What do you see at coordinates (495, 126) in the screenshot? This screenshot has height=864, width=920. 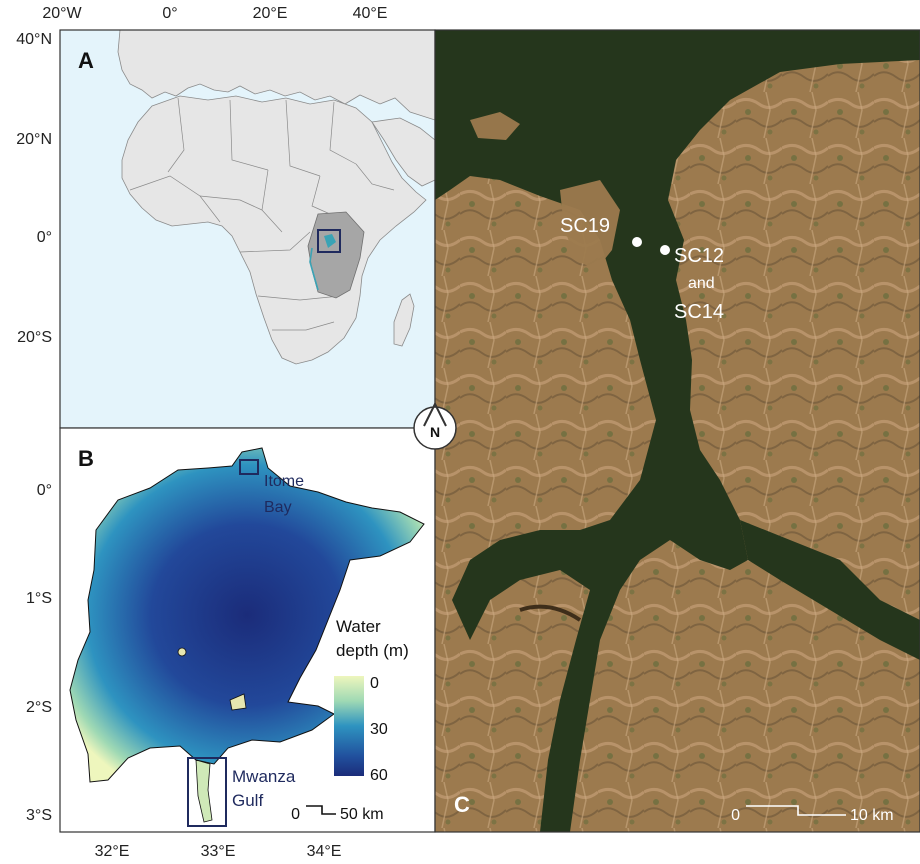 I see `satellite-island` at bounding box center [495, 126].